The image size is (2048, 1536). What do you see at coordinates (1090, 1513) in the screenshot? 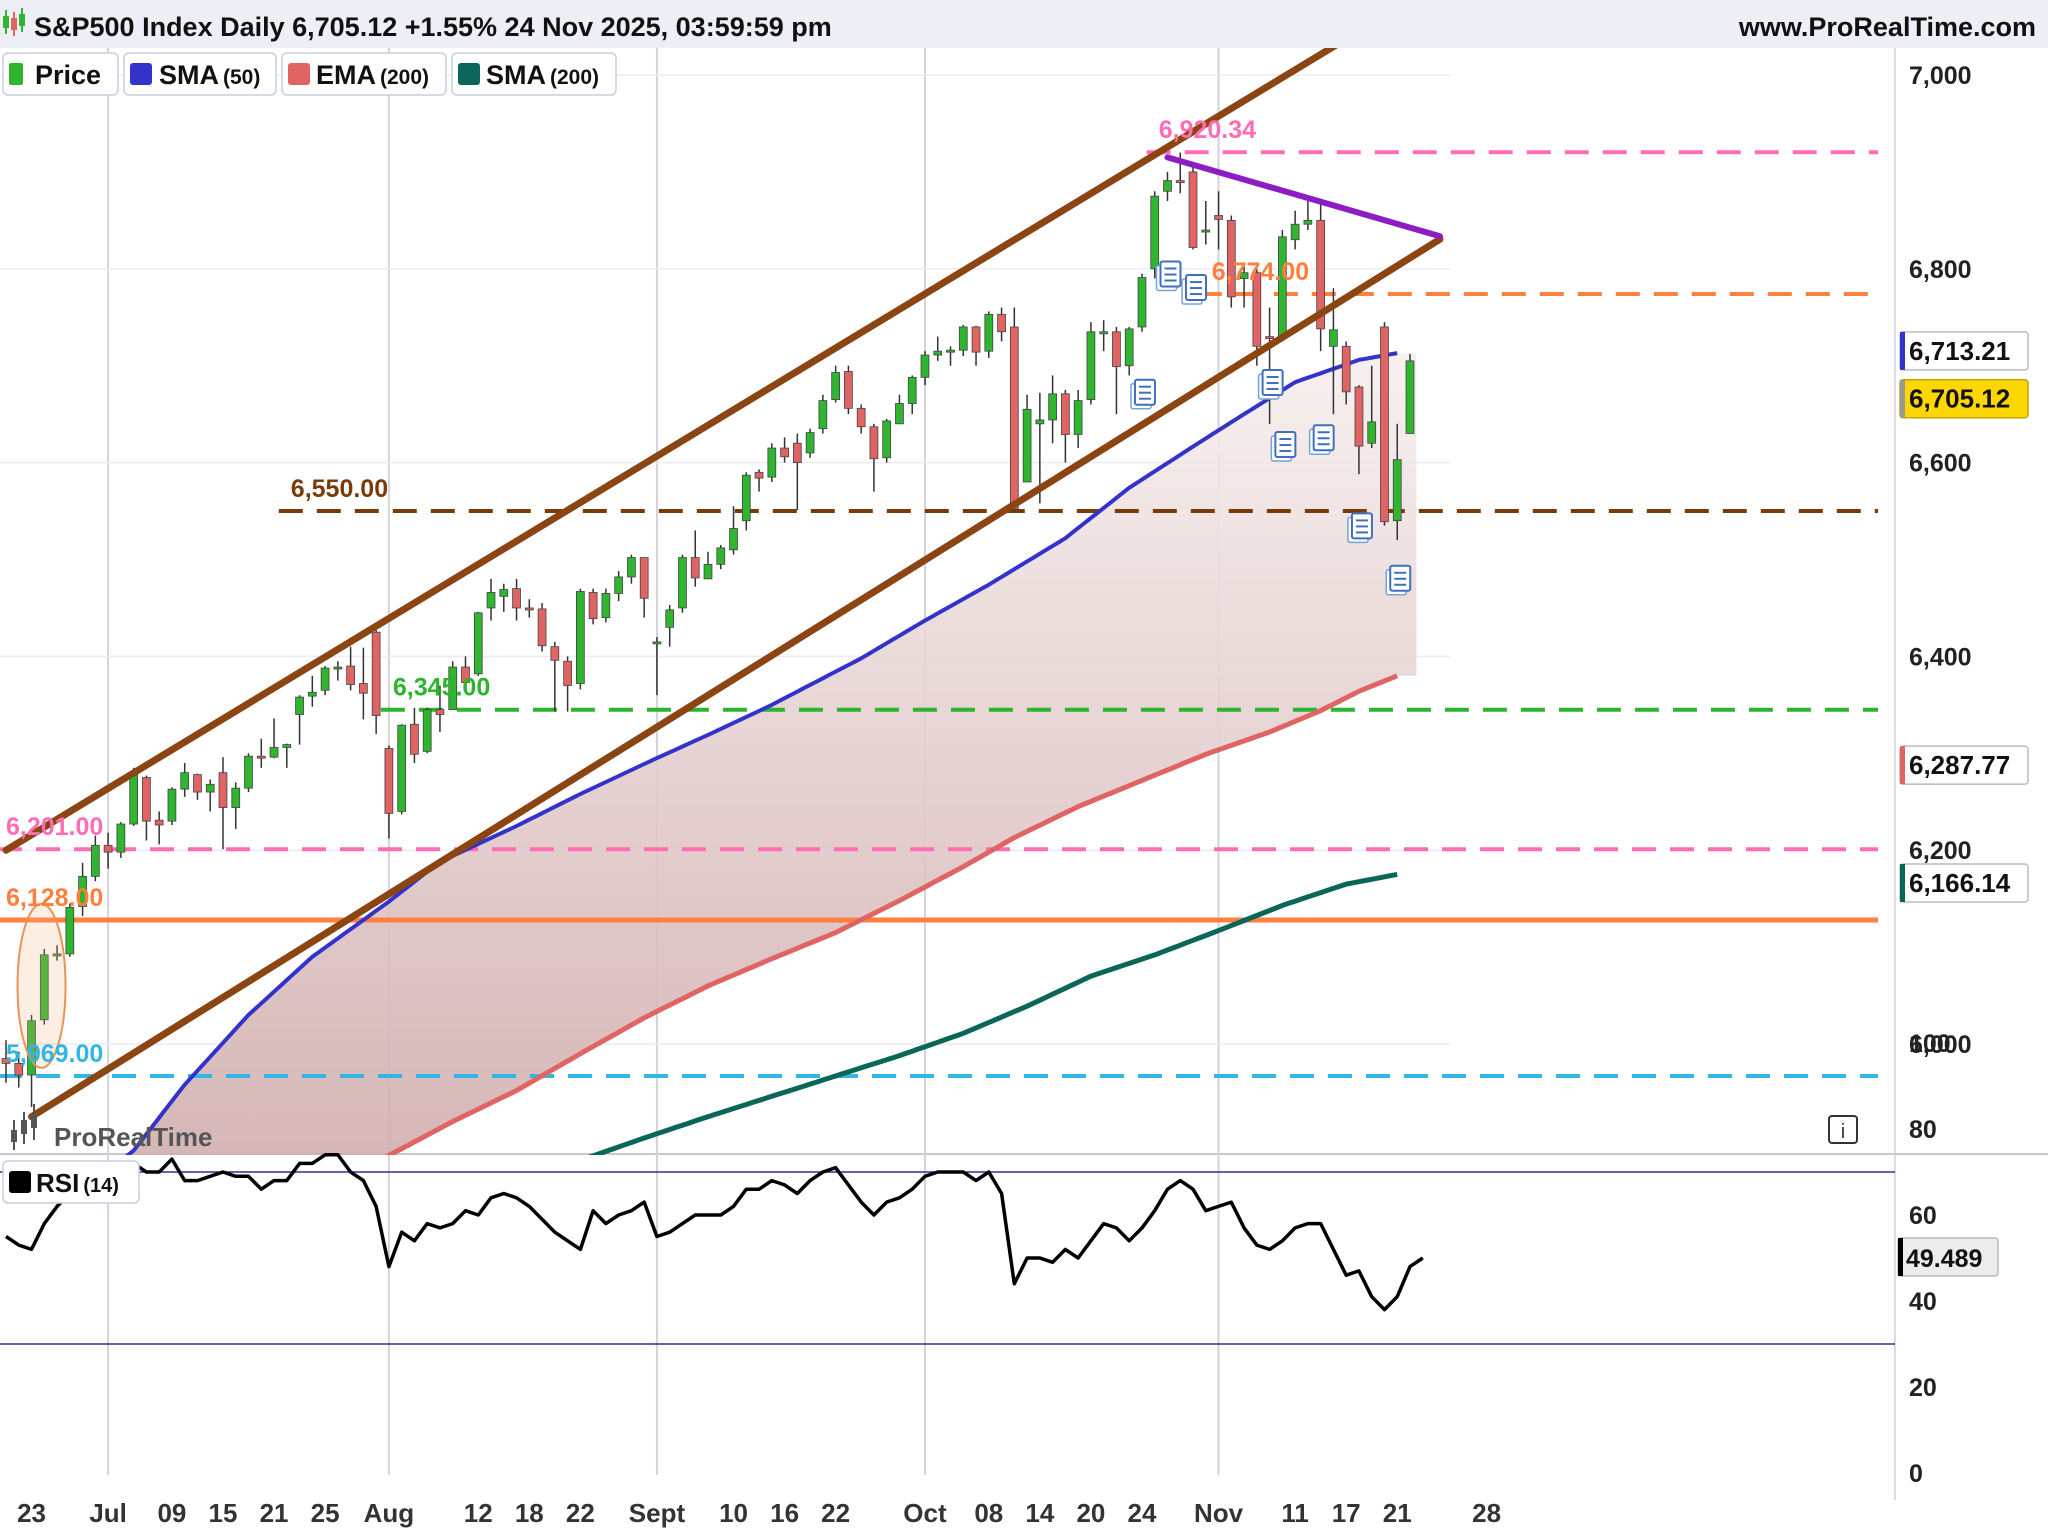
I see `x-tick-label: 20` at bounding box center [1090, 1513].